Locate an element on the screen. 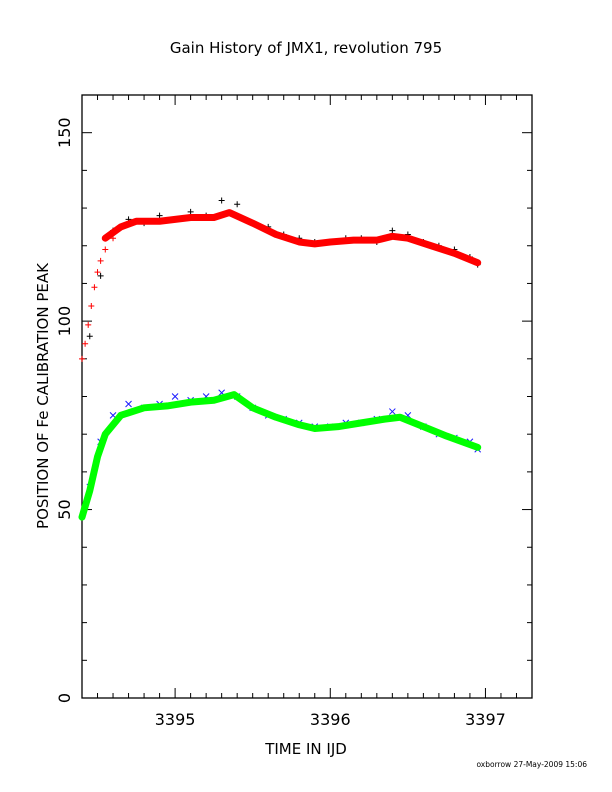 The image size is (612, 792). x-tick-label: 3396 is located at coordinates (330, 719).